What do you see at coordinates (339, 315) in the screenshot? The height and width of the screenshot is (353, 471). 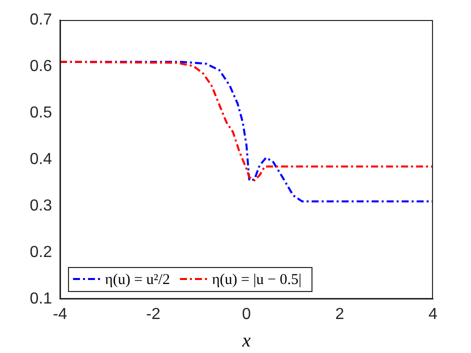 I see `x-tick-label: 2` at bounding box center [339, 315].